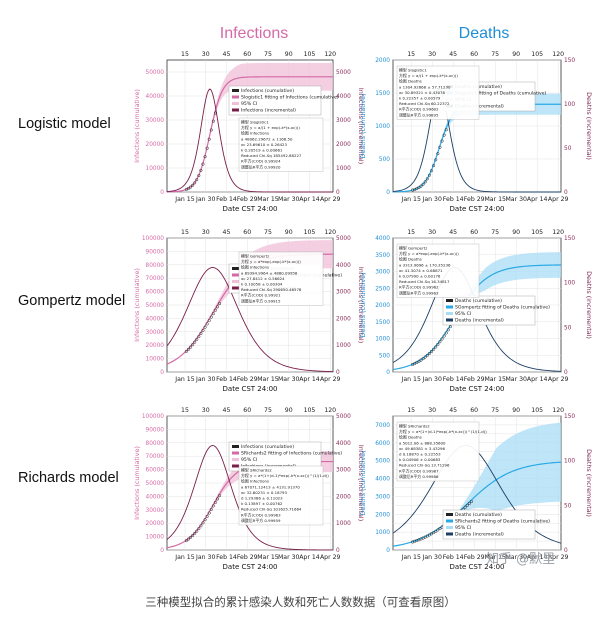 This screenshot has height=621, width=601. I want to click on date-tick-label: Mar 30, so click(516, 379).